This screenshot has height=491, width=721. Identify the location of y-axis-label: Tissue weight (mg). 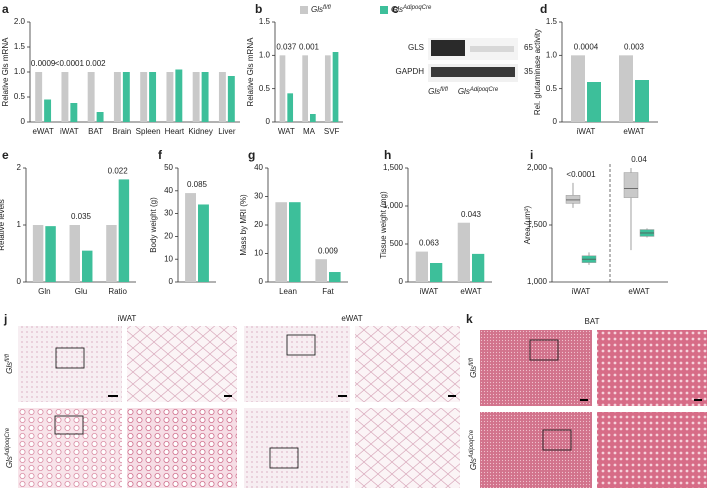
(383, 225).